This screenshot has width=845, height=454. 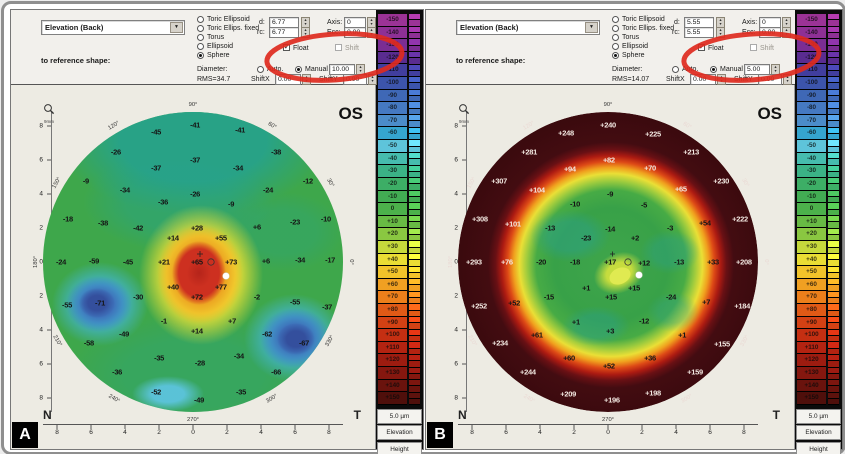 What do you see at coordinates (811, 108) in the screenshot?
I see `colorbar-cell: -80` at bounding box center [811, 108].